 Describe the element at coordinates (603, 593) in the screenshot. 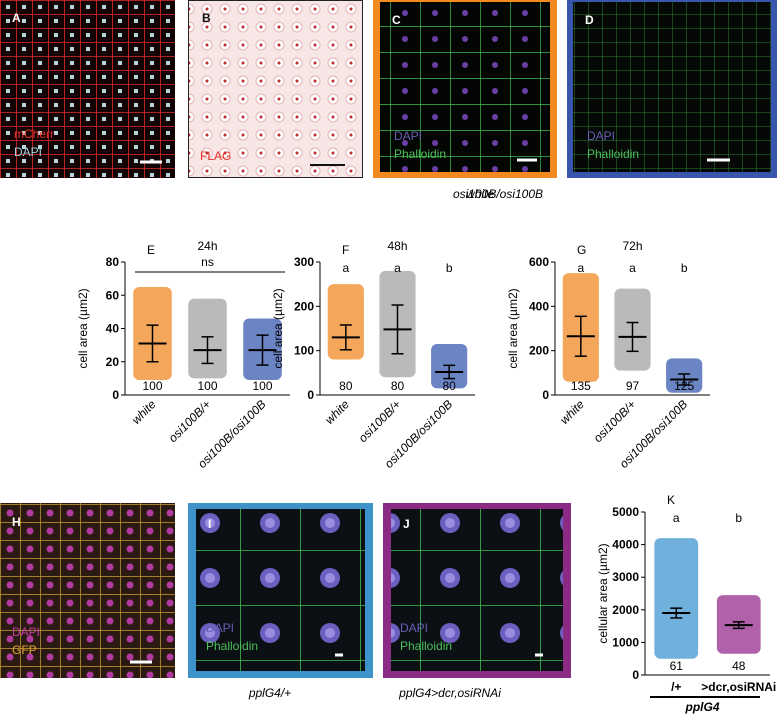

I see `y-axis-label: cellular area (µm2)` at that location.